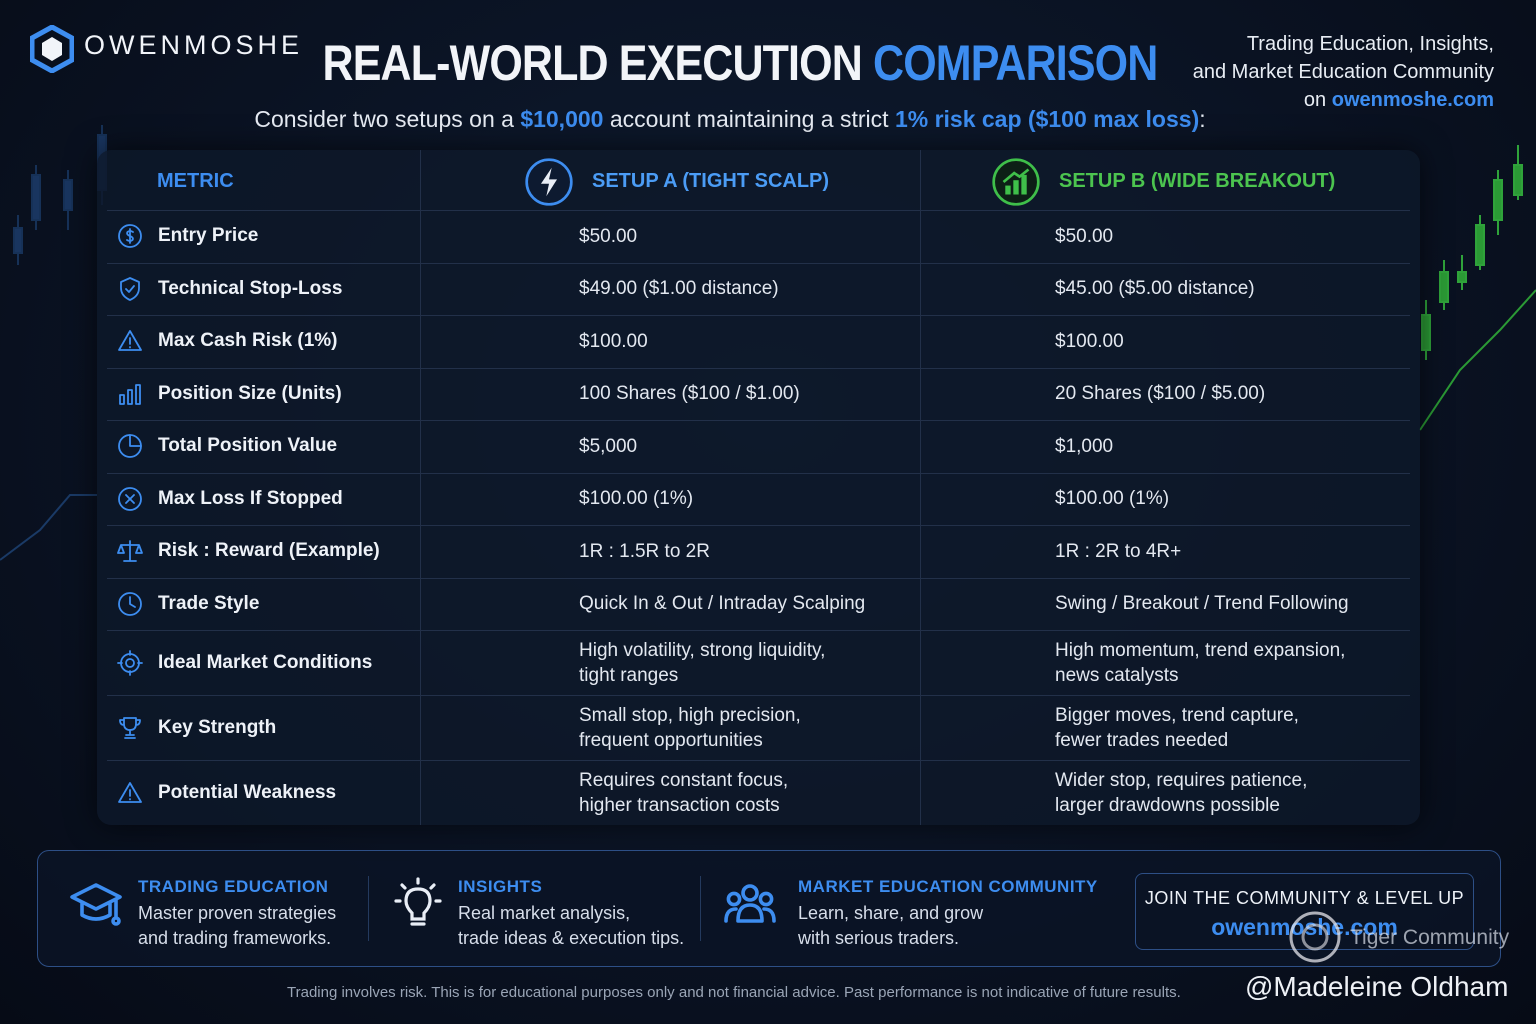 The width and height of the screenshot is (1536, 1024). Describe the element at coordinates (1197, 181) in the screenshot. I see `column-header: SETUP B (WIDE BREAKOUT)` at that location.